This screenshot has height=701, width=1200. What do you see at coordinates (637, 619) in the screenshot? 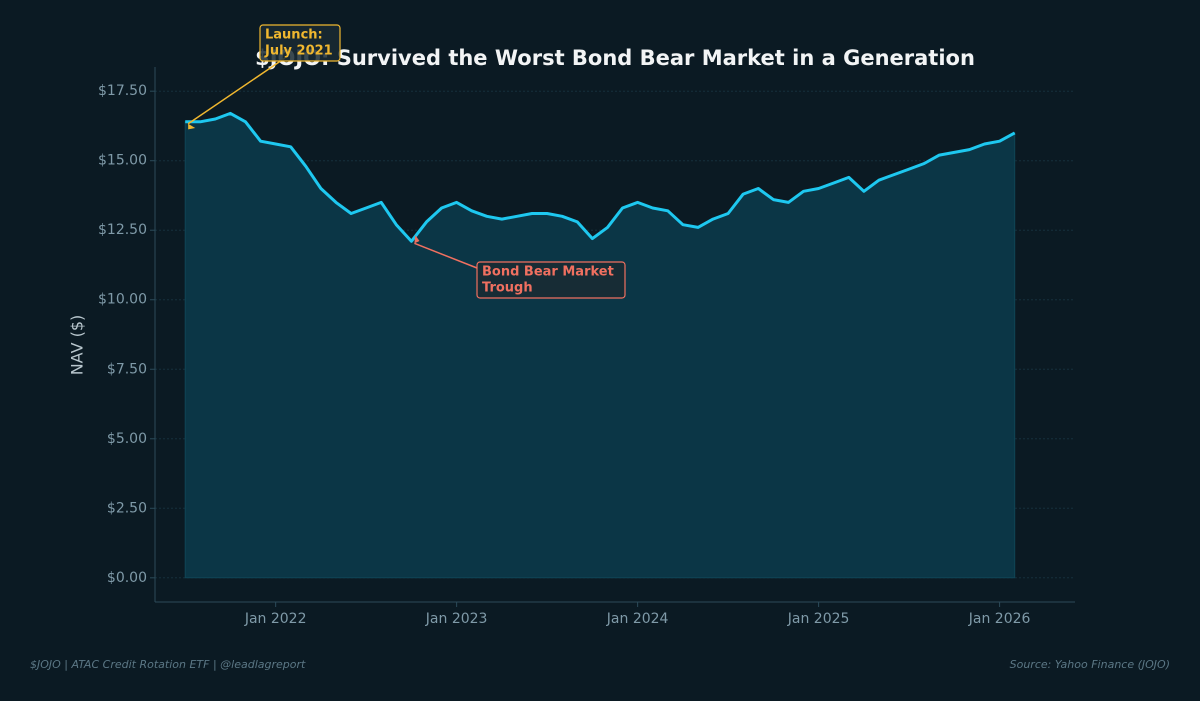
I see `x-tick-label: Jan 2024` at bounding box center [637, 619].